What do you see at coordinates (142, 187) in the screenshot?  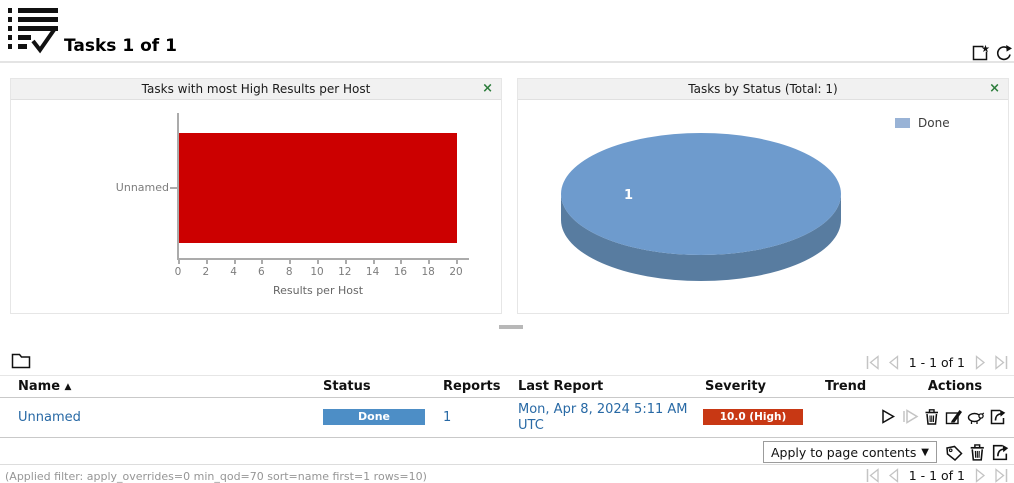 I see `bar-category-label: Unnamed` at bounding box center [142, 187].